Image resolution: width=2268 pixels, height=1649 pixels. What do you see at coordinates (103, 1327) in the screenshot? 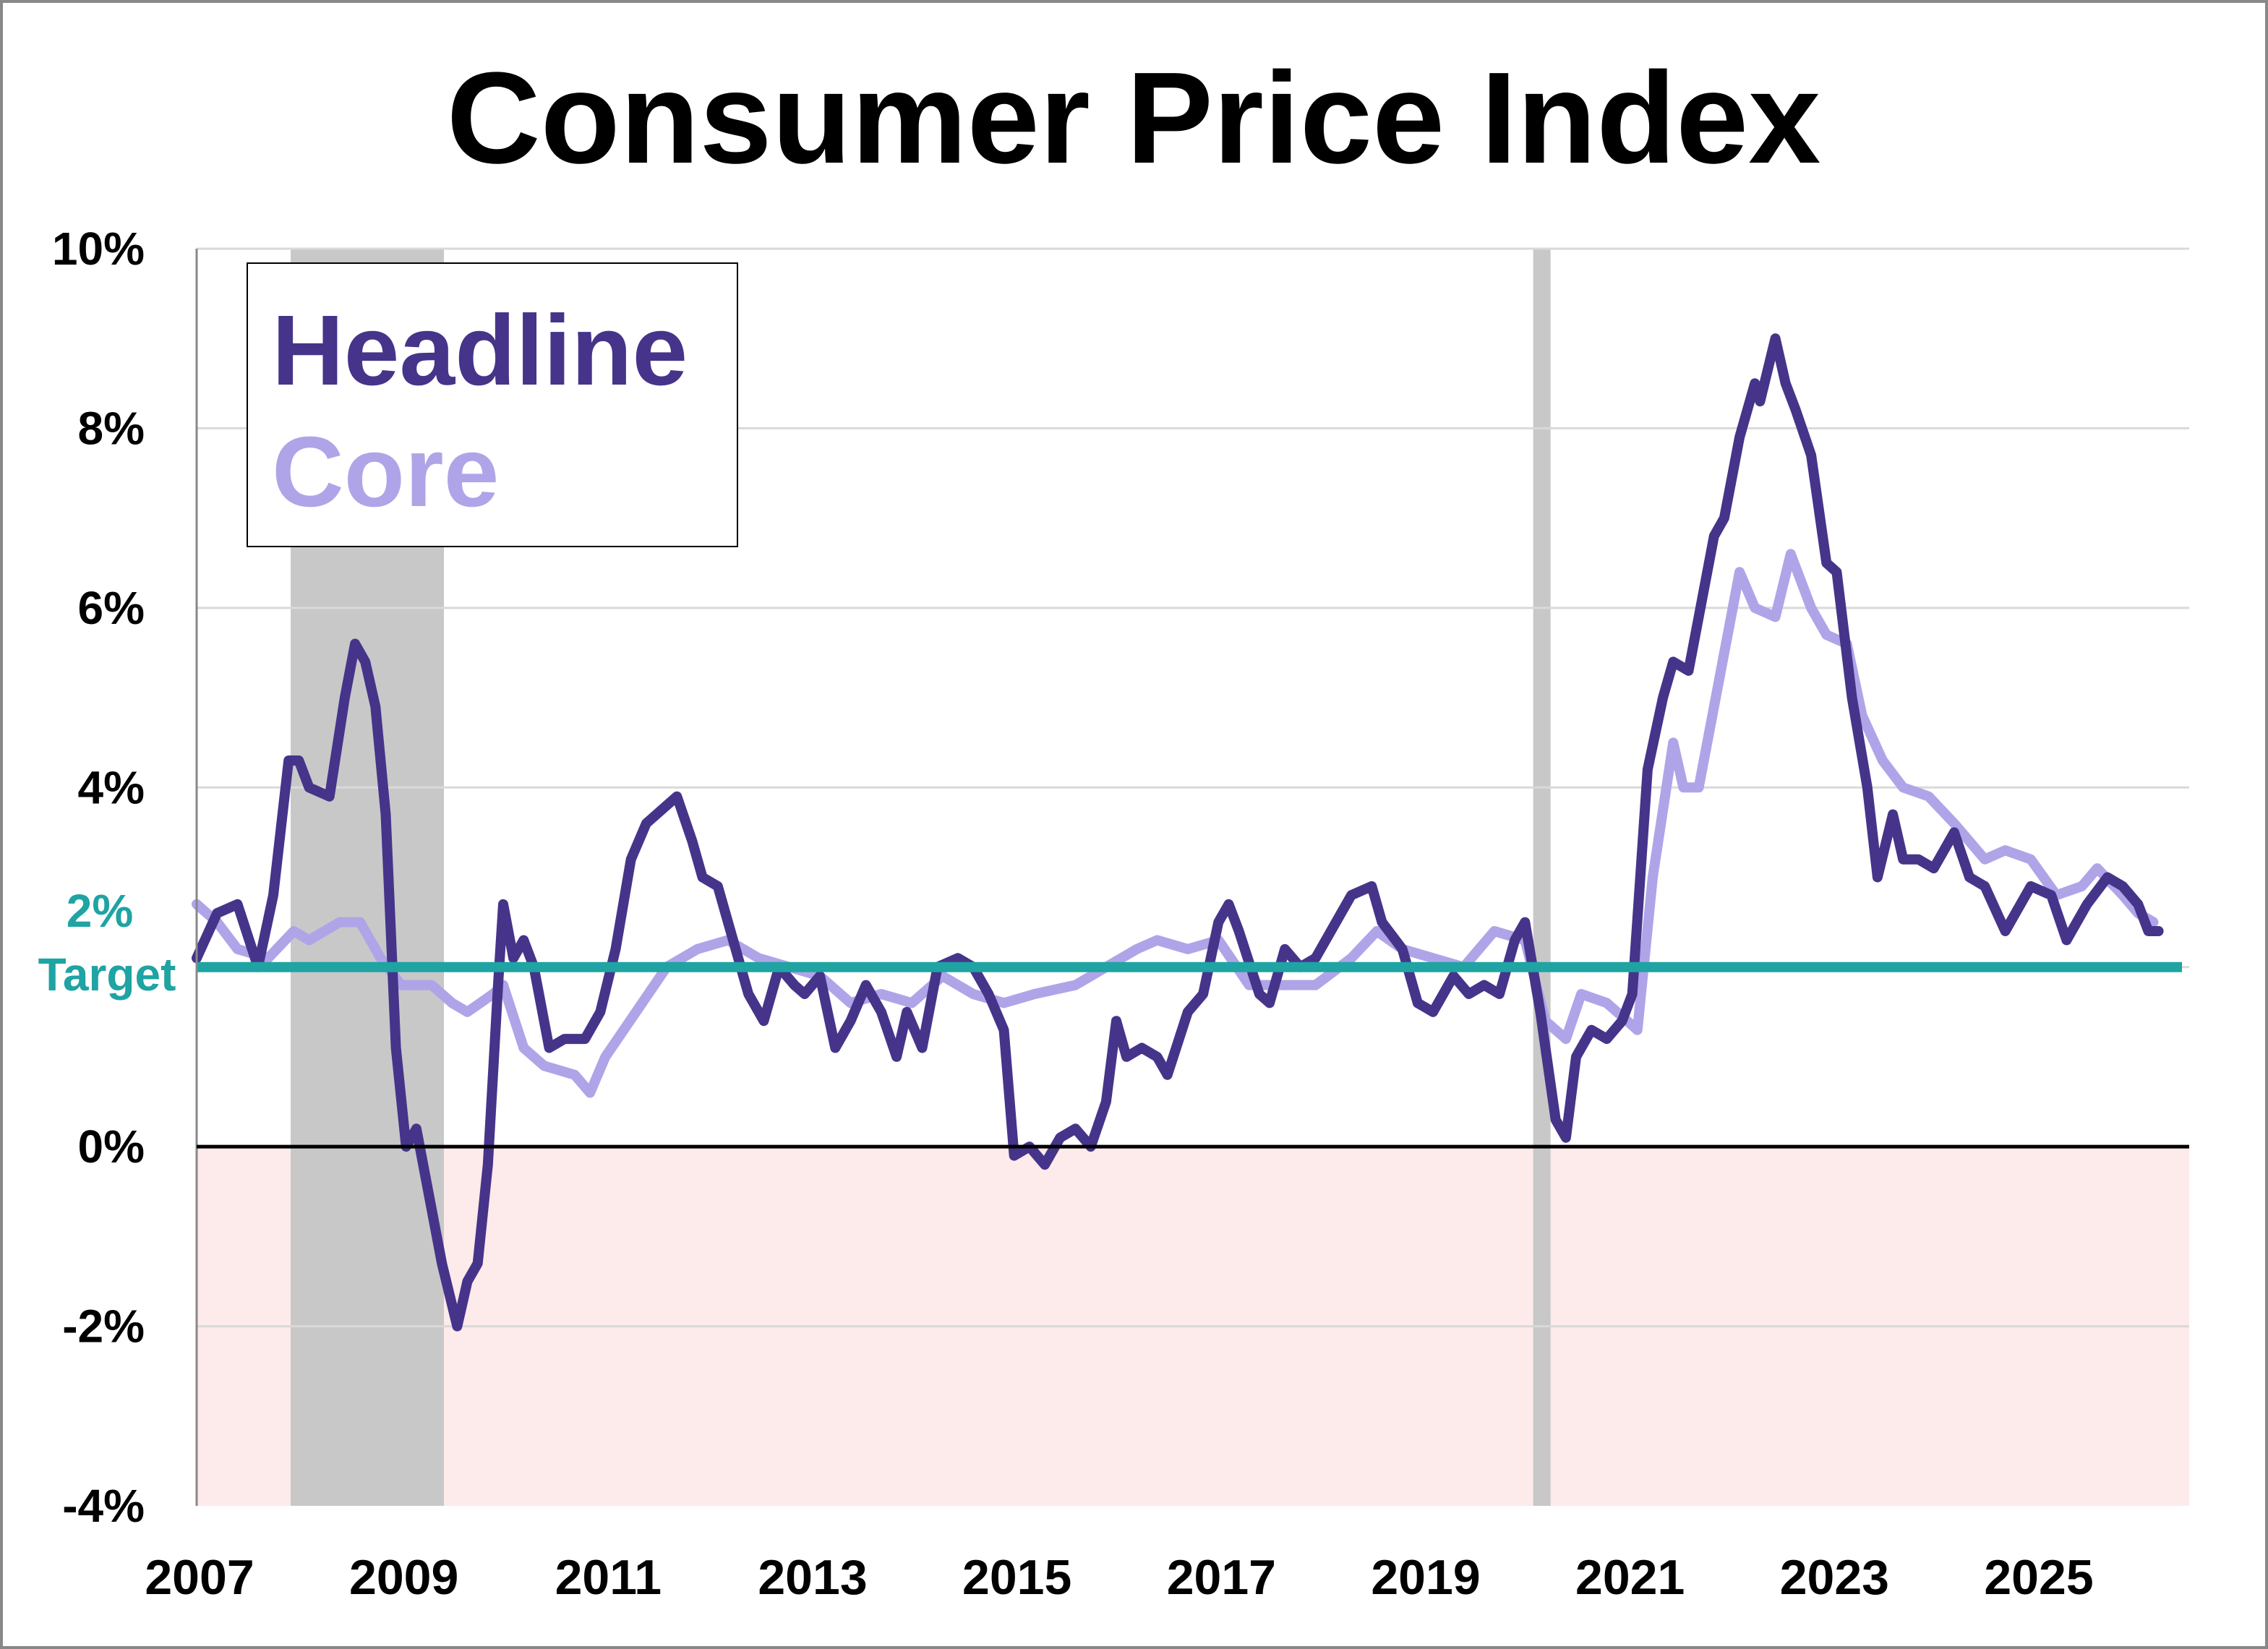
I see `y-tick-label: -2%` at bounding box center [103, 1327].